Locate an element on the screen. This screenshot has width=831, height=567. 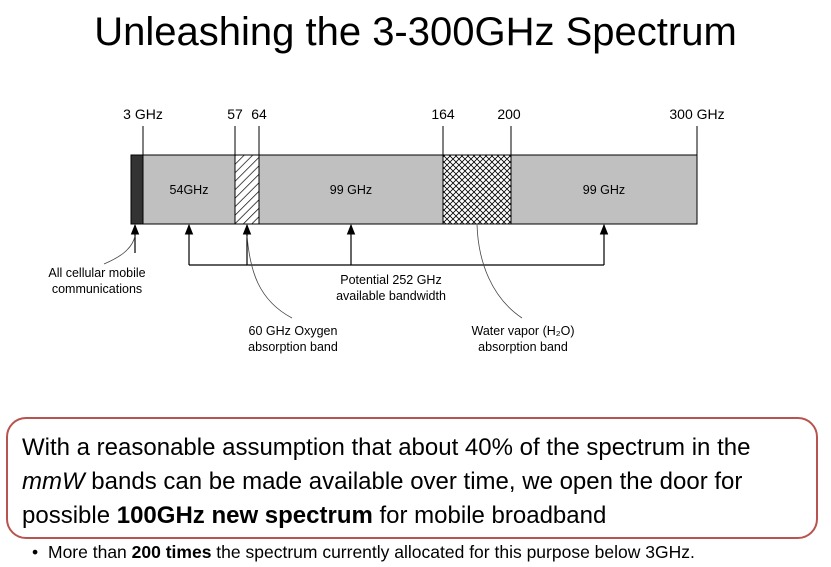
annotation-oxygen-line2: absorption band is located at coordinates (293, 347).